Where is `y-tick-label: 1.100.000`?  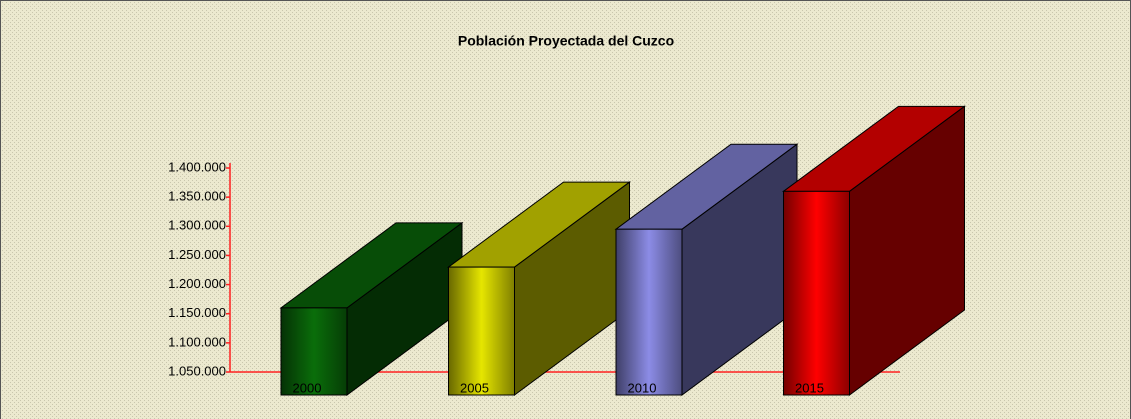 y-tick-label: 1.100.000 is located at coordinates (197, 341).